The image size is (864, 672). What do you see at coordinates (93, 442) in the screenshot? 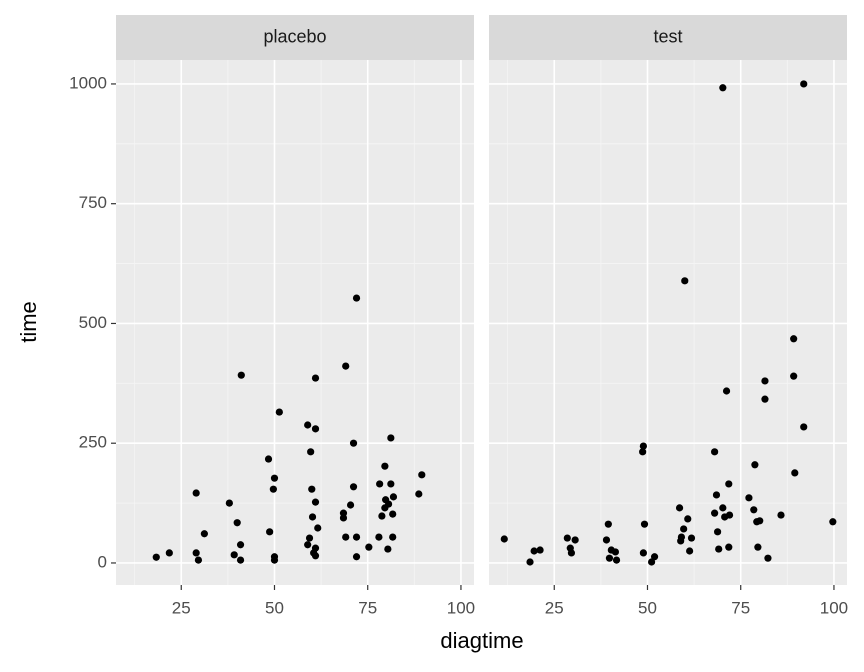
I see `y-tick-label: 250` at bounding box center [93, 442].